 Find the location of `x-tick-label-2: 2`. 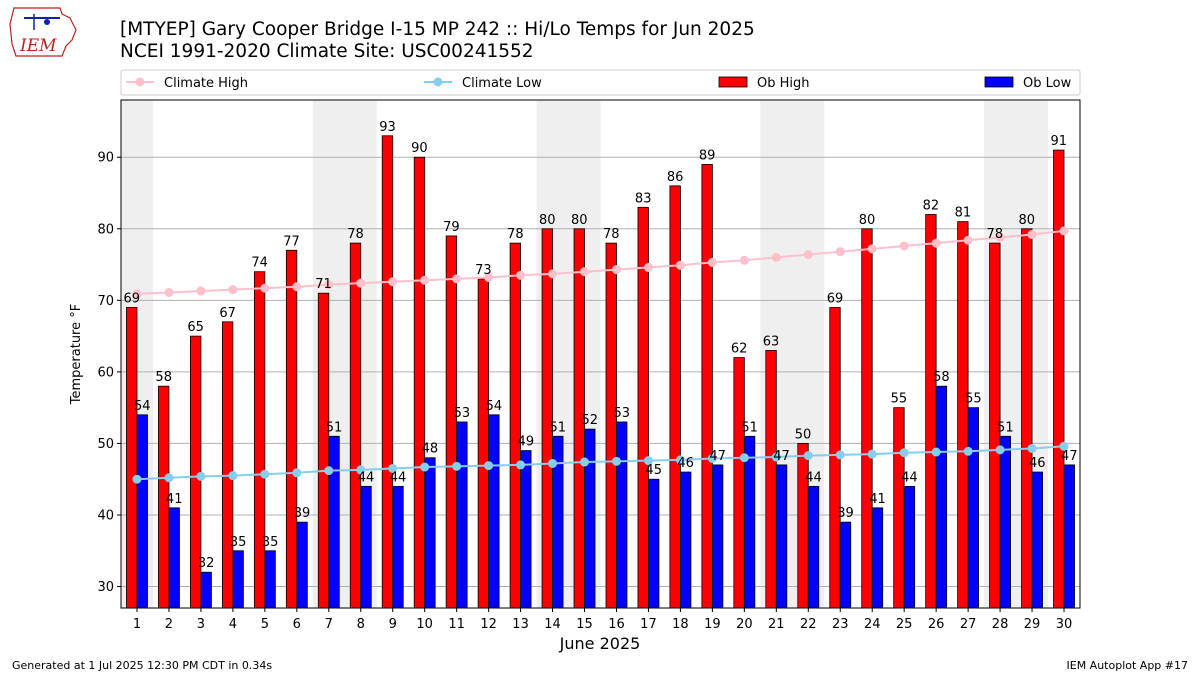

x-tick-label-2: 2 is located at coordinates (169, 624).